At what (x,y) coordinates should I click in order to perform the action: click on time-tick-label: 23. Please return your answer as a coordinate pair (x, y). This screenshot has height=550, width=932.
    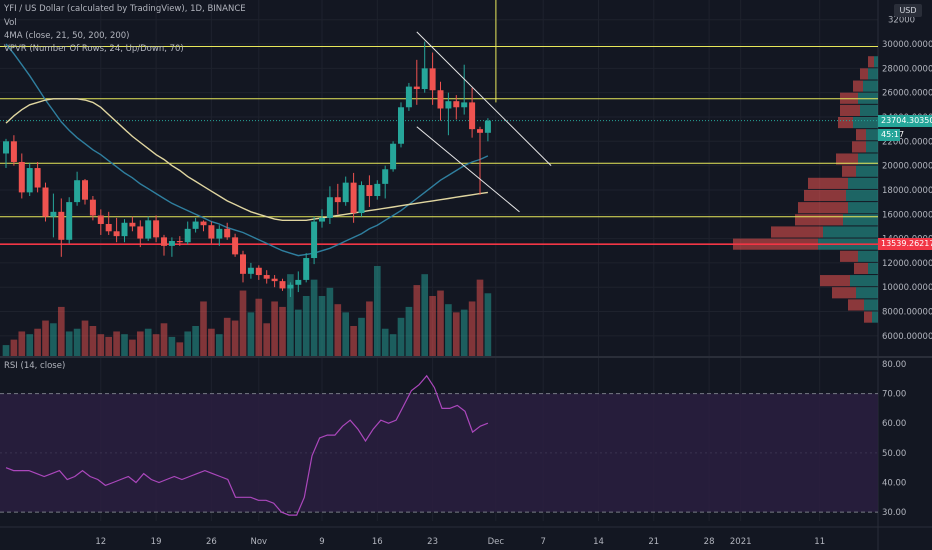
    Looking at the image, I should click on (432, 542).